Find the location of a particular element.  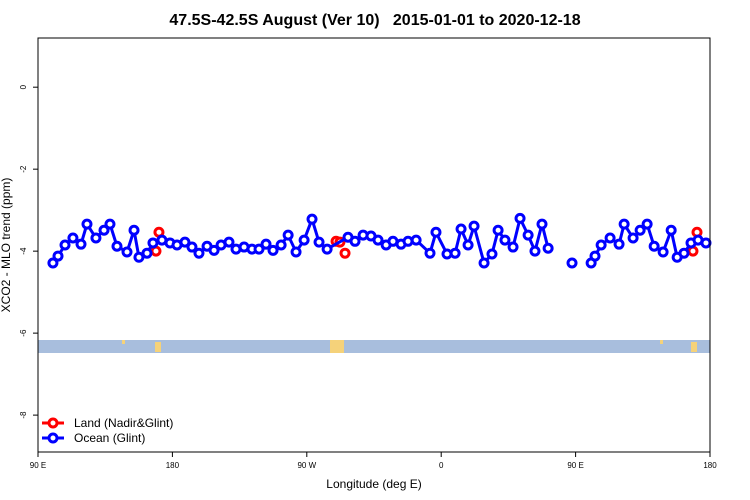

x-tick-label: 90 W is located at coordinates (306, 465).